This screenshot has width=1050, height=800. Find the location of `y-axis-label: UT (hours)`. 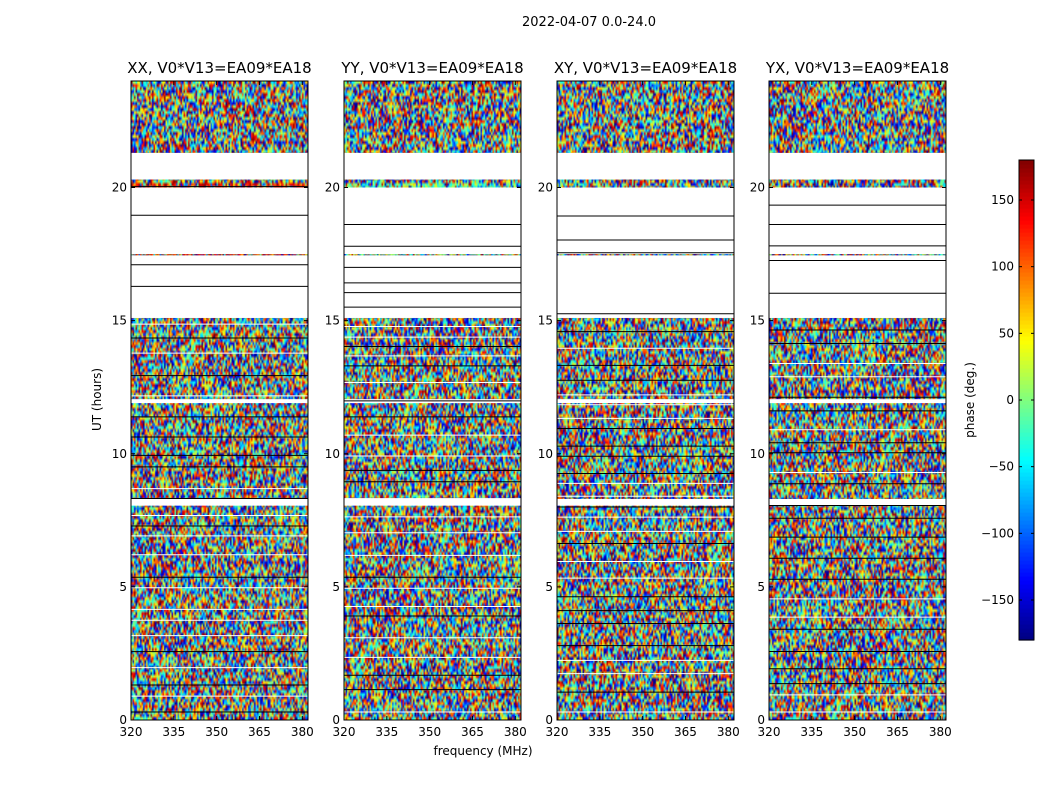

y-axis-label: UT (hours) is located at coordinates (97, 399).